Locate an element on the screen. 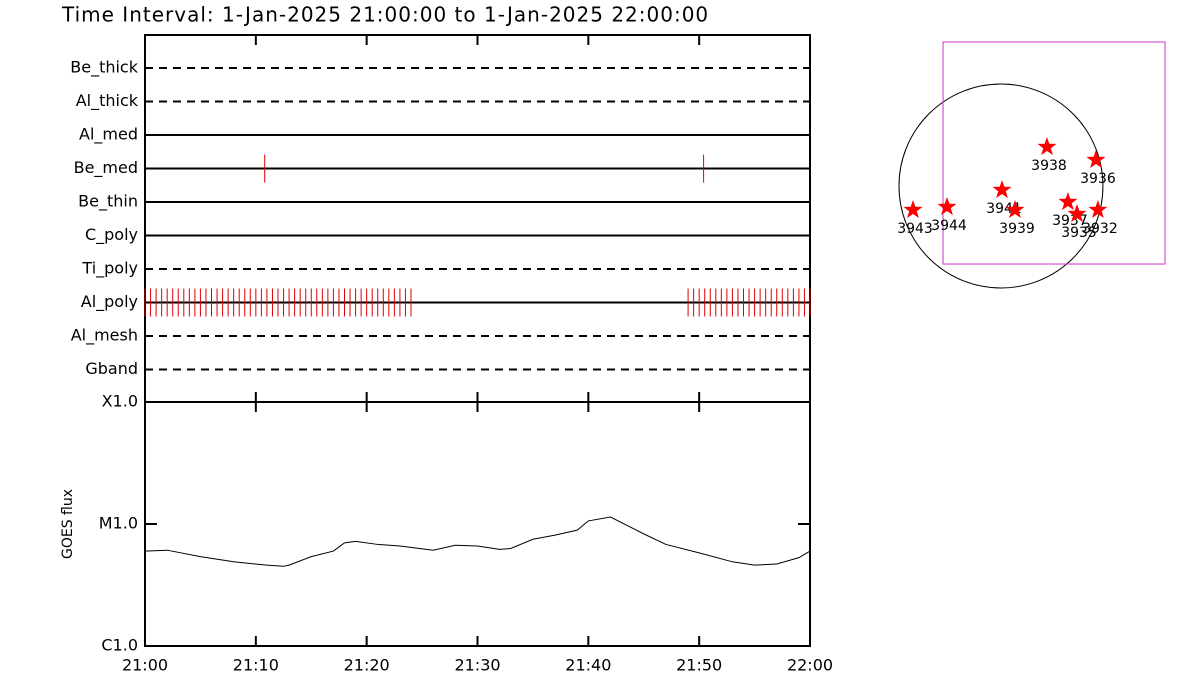 This screenshot has width=1200, height=700. row-label: Ti_poly is located at coordinates (109, 269).